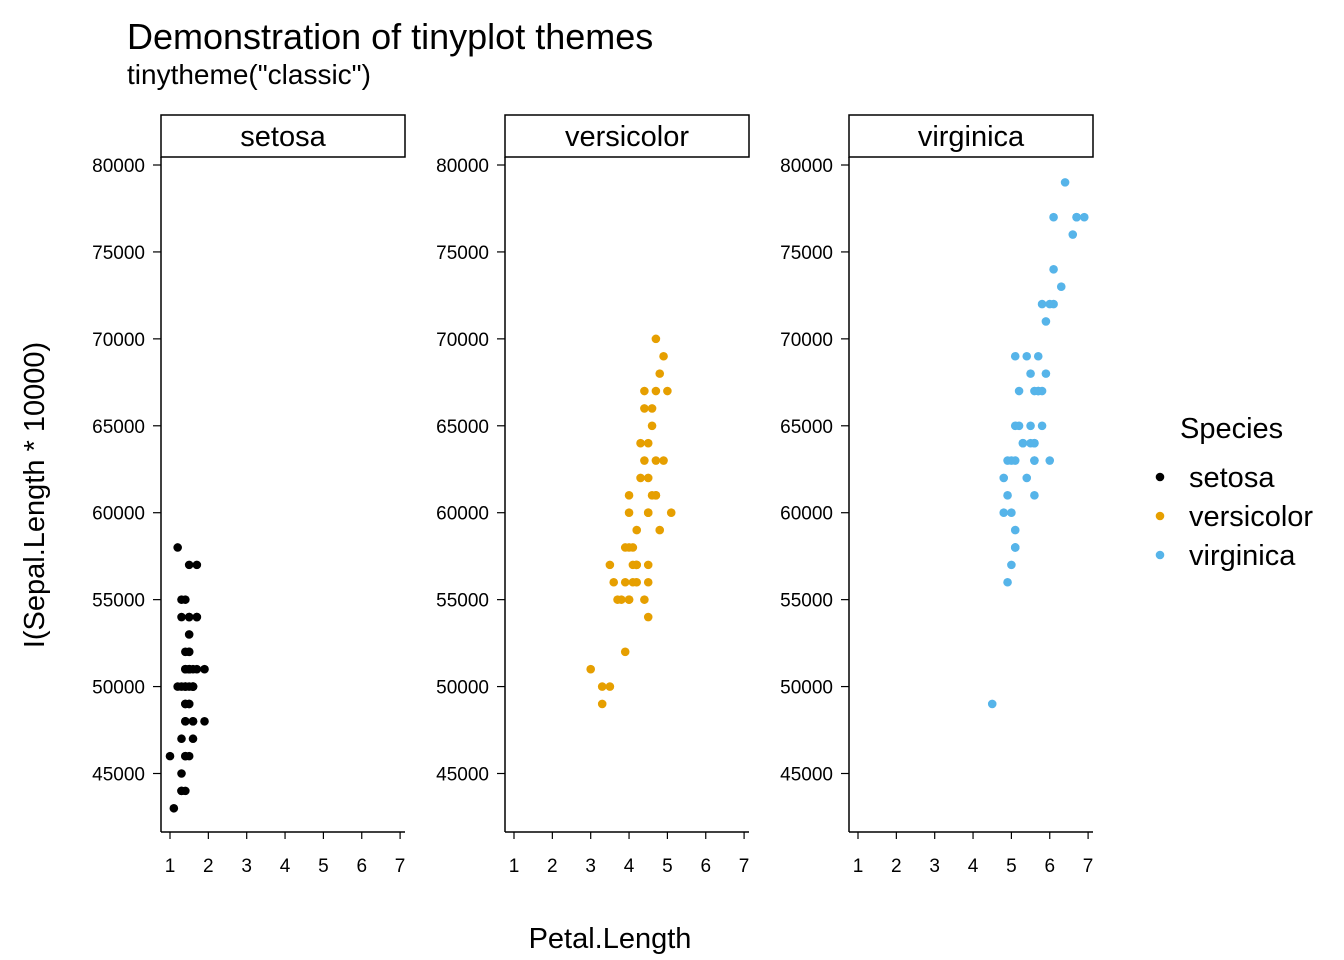  Describe the element at coordinates (323, 866) in the screenshot. I see `x-tick-label: 5` at that location.